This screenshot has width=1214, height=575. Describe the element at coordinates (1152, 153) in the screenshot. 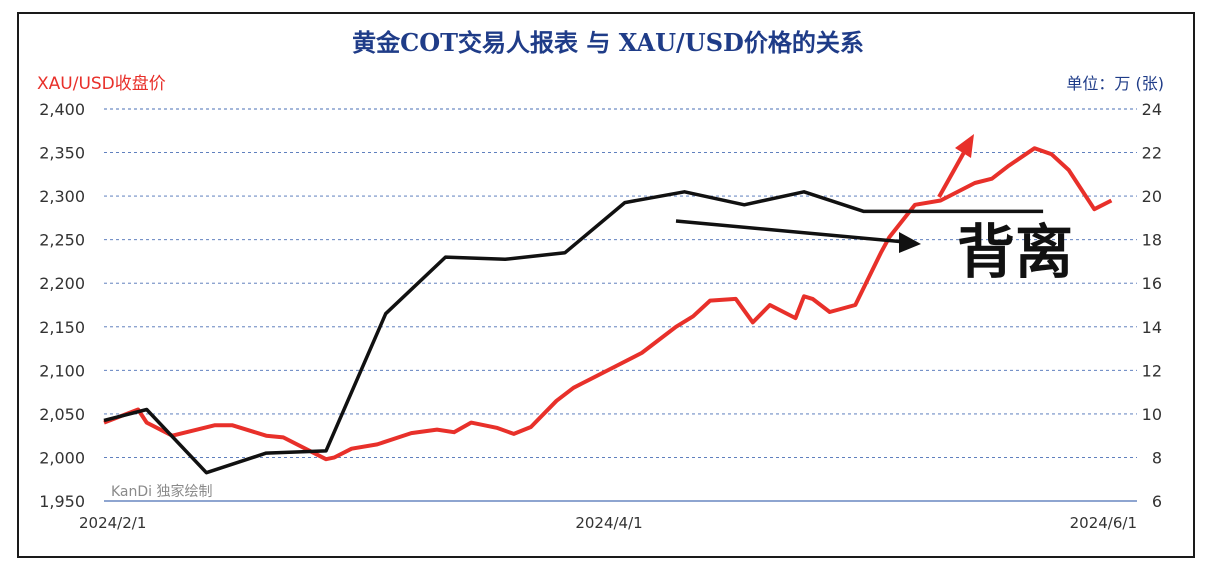

I see `right-tick-label: 22` at that location.